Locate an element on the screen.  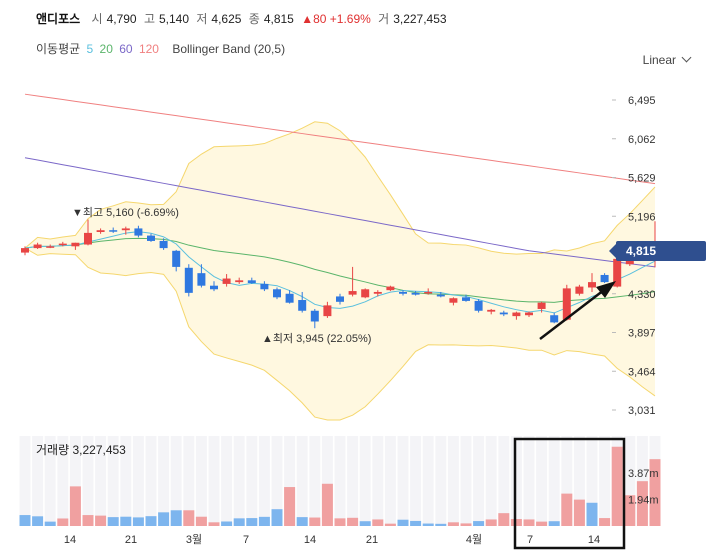
scale-dropdown: Linear is located at coordinates (667, 59).